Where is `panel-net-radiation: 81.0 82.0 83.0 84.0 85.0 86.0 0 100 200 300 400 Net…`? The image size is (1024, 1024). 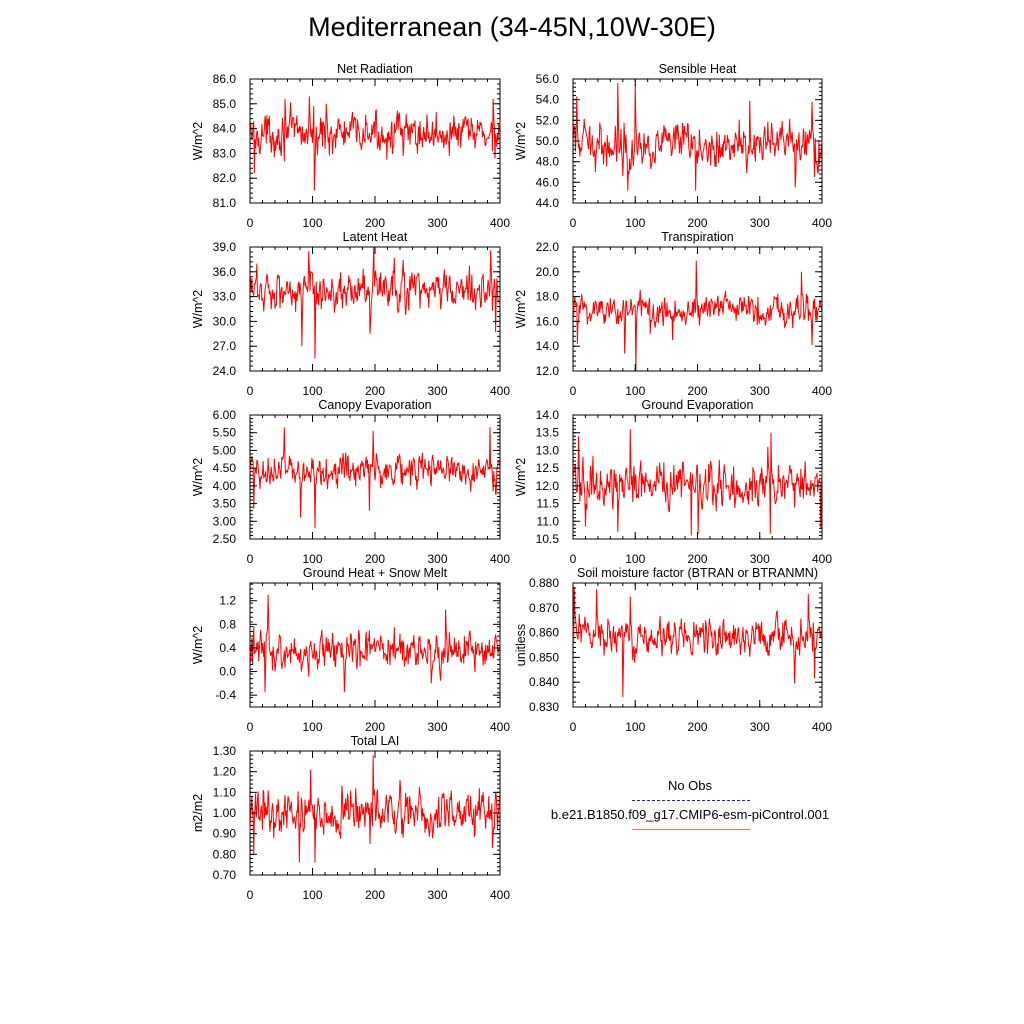 panel-net-radiation: 81.0 82.0 83.0 84.0 85.0 86.0 0 100 200 300 400 Net… is located at coordinates (350, 146).